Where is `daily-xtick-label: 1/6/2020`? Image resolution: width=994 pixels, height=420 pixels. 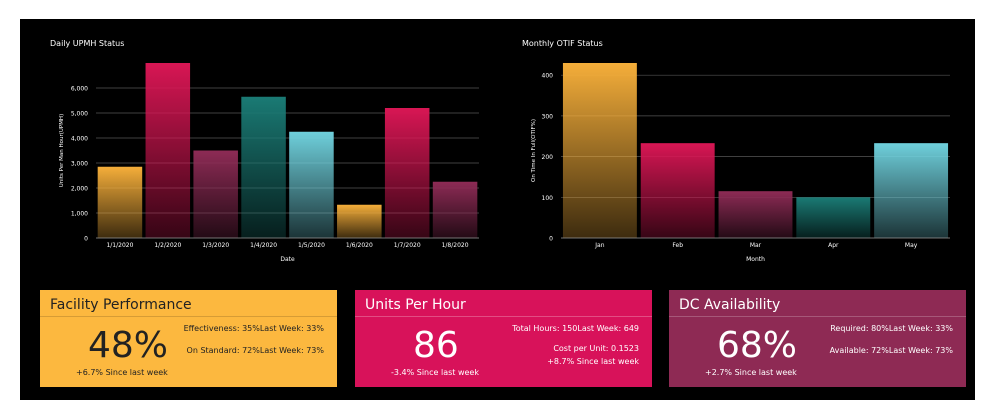
daily-xtick-label: 1/6/2020 is located at coordinates (359, 245).